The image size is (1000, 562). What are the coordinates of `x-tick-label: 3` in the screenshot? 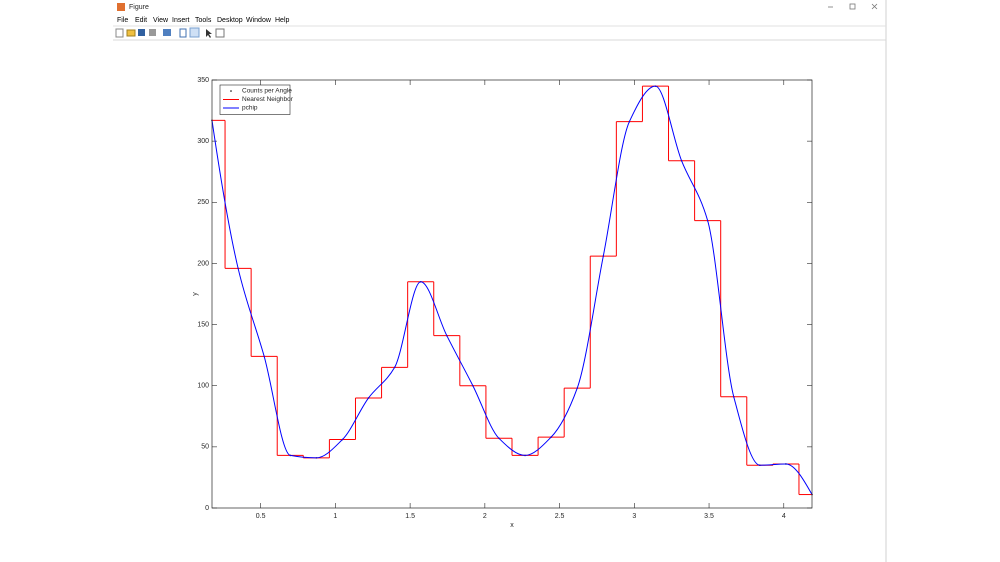 It's located at (634, 516).